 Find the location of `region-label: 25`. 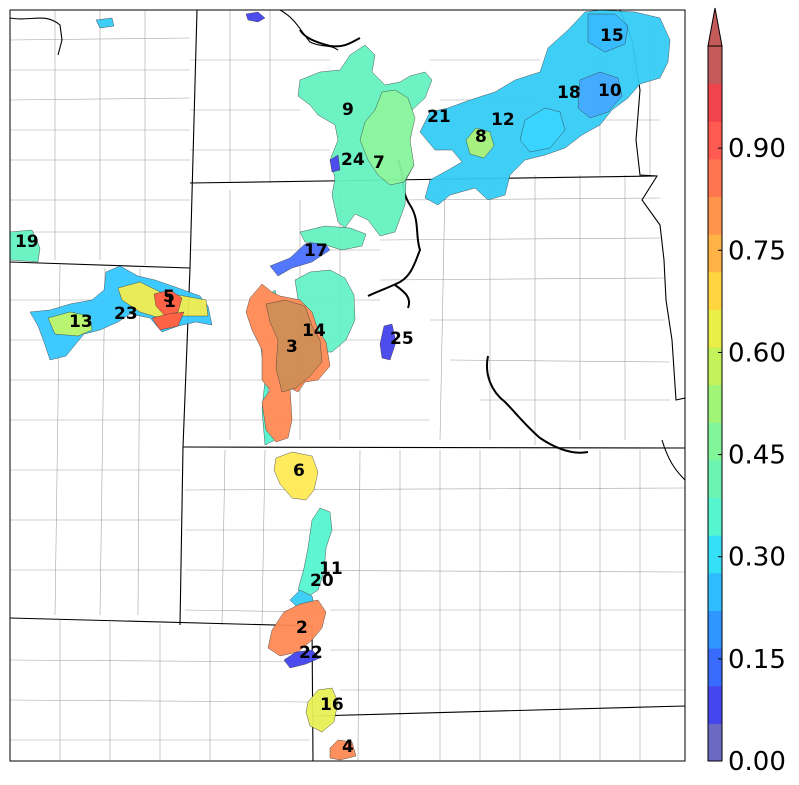

region-label: 25 is located at coordinates (402, 339).